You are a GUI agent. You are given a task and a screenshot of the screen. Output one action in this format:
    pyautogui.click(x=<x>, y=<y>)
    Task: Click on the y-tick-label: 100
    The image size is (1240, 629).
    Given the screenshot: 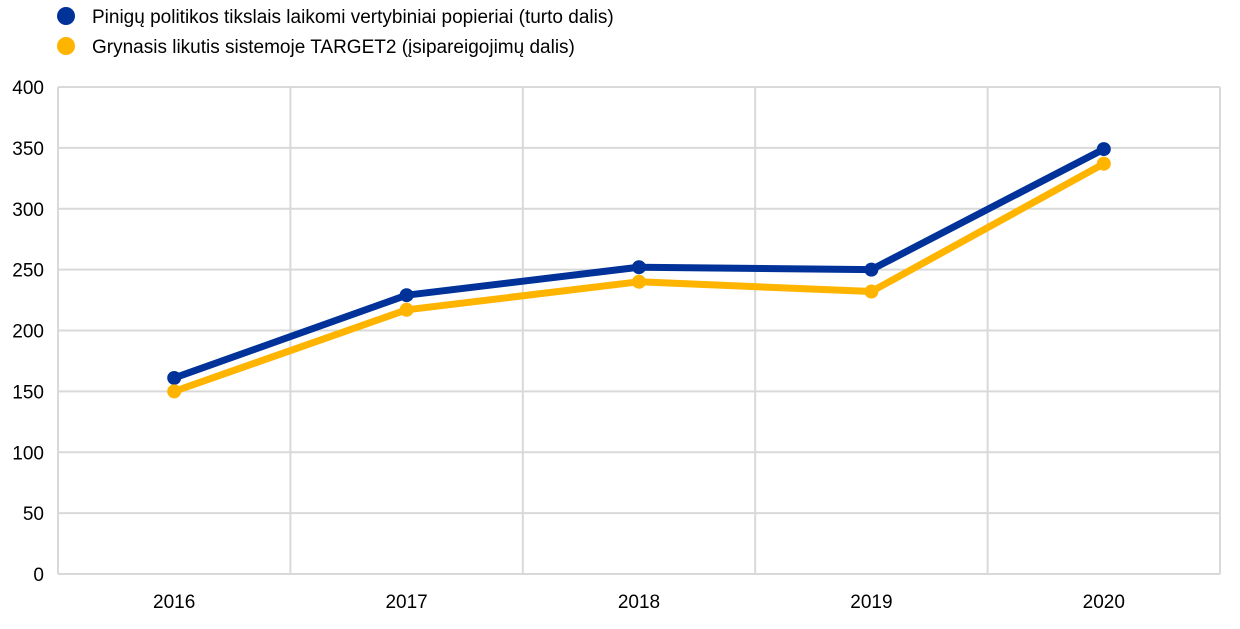 What is the action you would take?
    pyautogui.click(x=28, y=453)
    